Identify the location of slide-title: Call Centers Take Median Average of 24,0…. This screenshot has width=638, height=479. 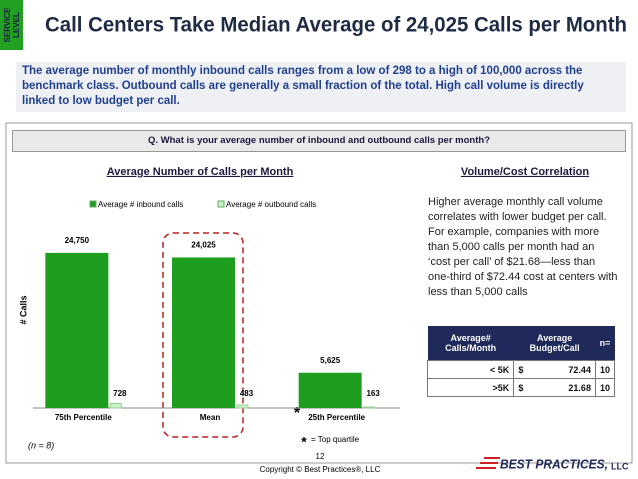
(336, 25).